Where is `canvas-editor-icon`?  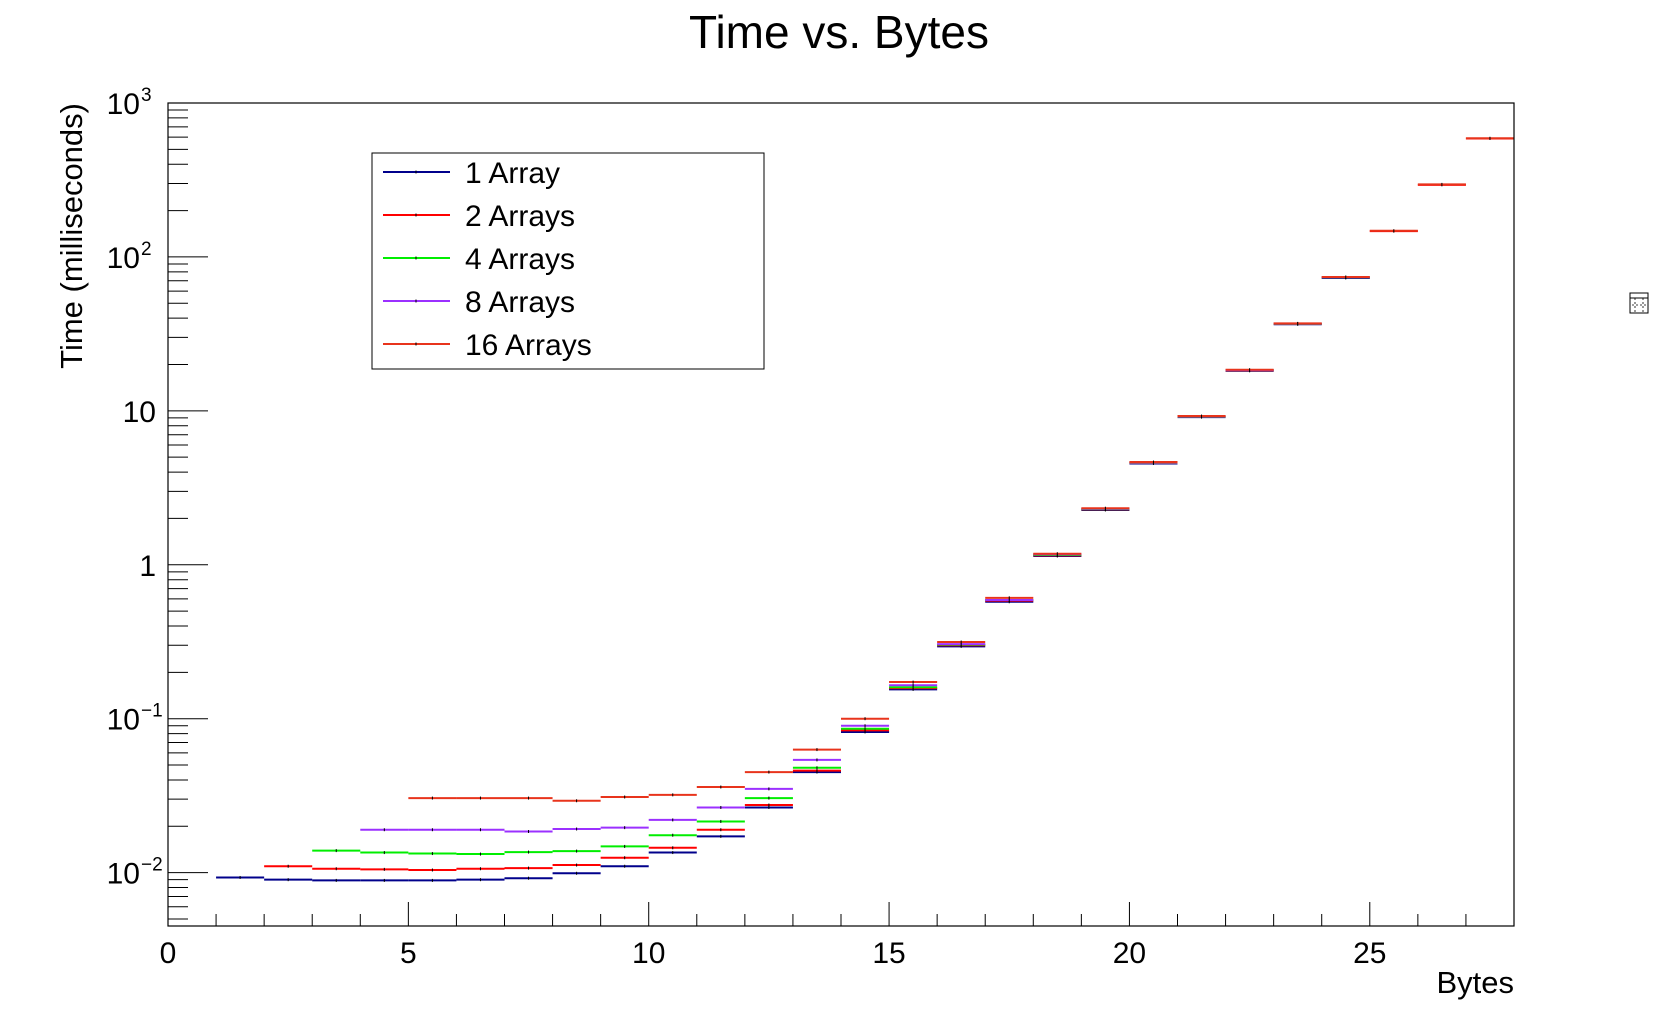
canvas-editor-icon is located at coordinates (1639, 303).